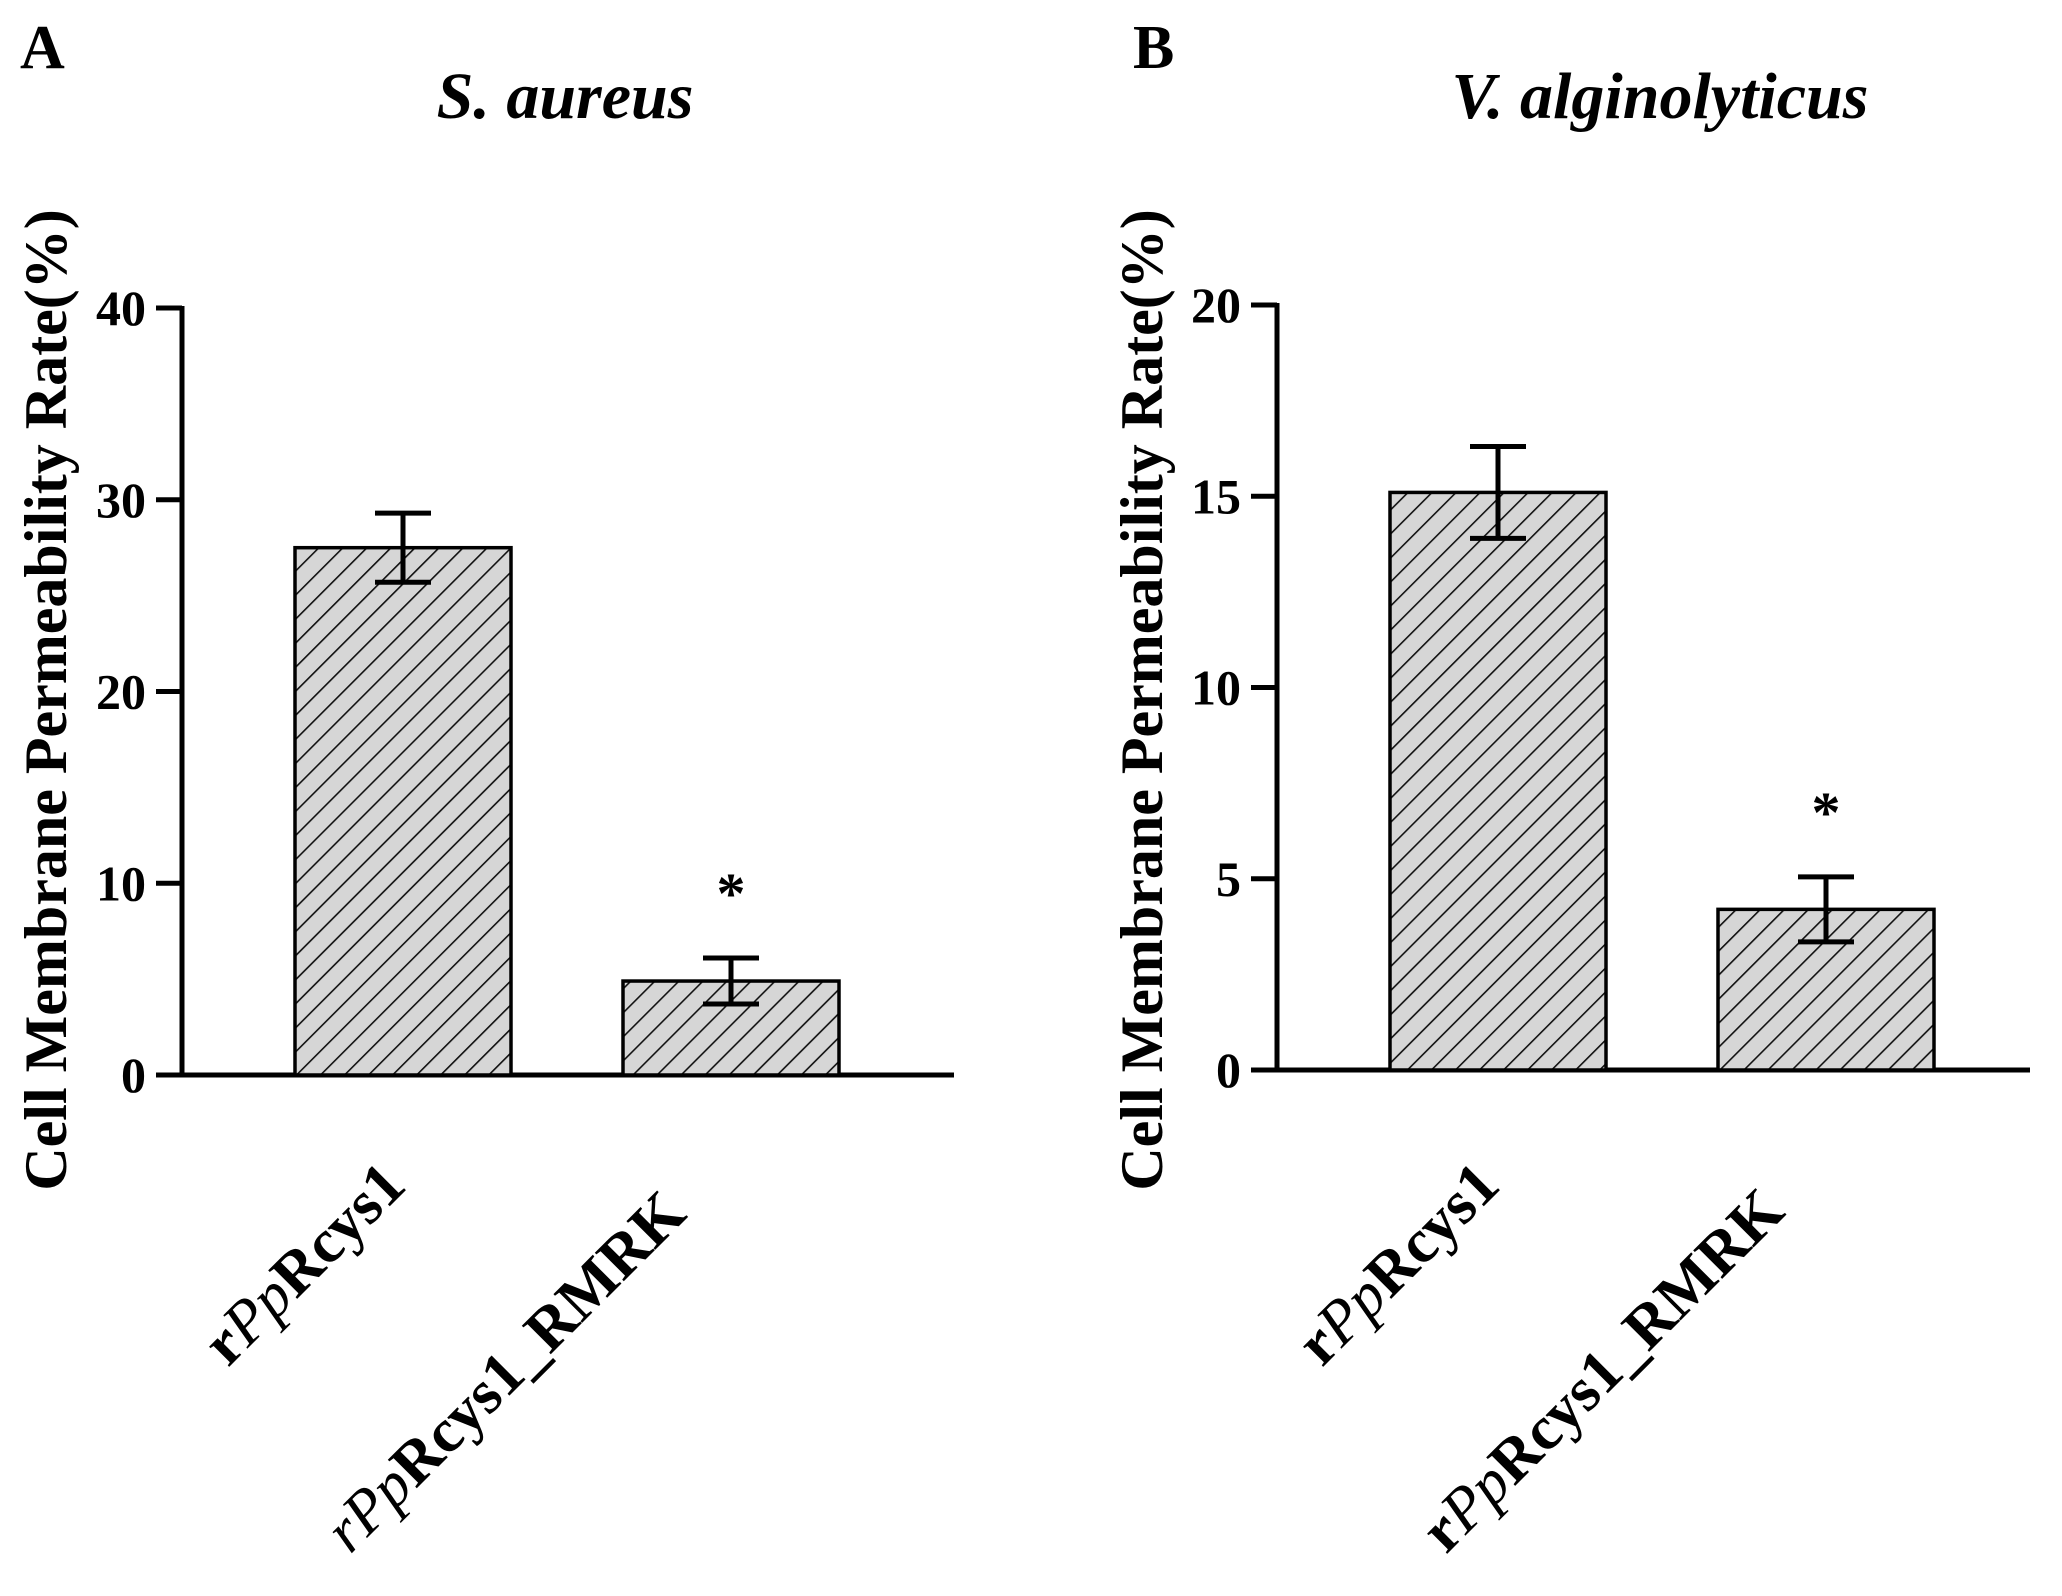 The height and width of the screenshot is (1596, 2062). Describe the element at coordinates (1142, 699) in the screenshot. I see `panel-b-y-axis-label: Cell Membrane Permeability Rate(%)` at that location.